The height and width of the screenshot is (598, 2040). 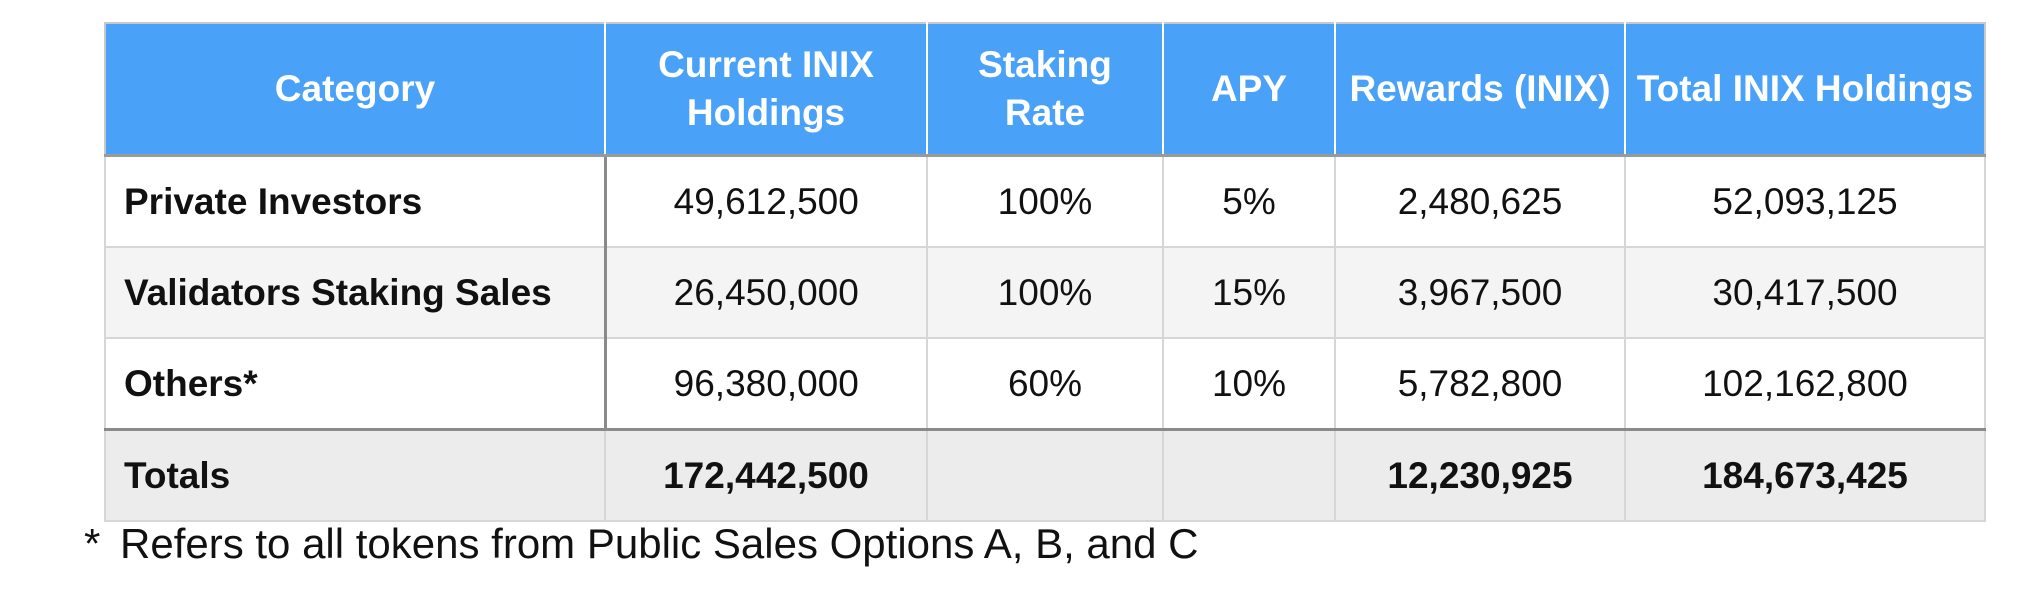 I want to click on header-total-holdings: Total INIX Holdings, so click(x=1805, y=89).